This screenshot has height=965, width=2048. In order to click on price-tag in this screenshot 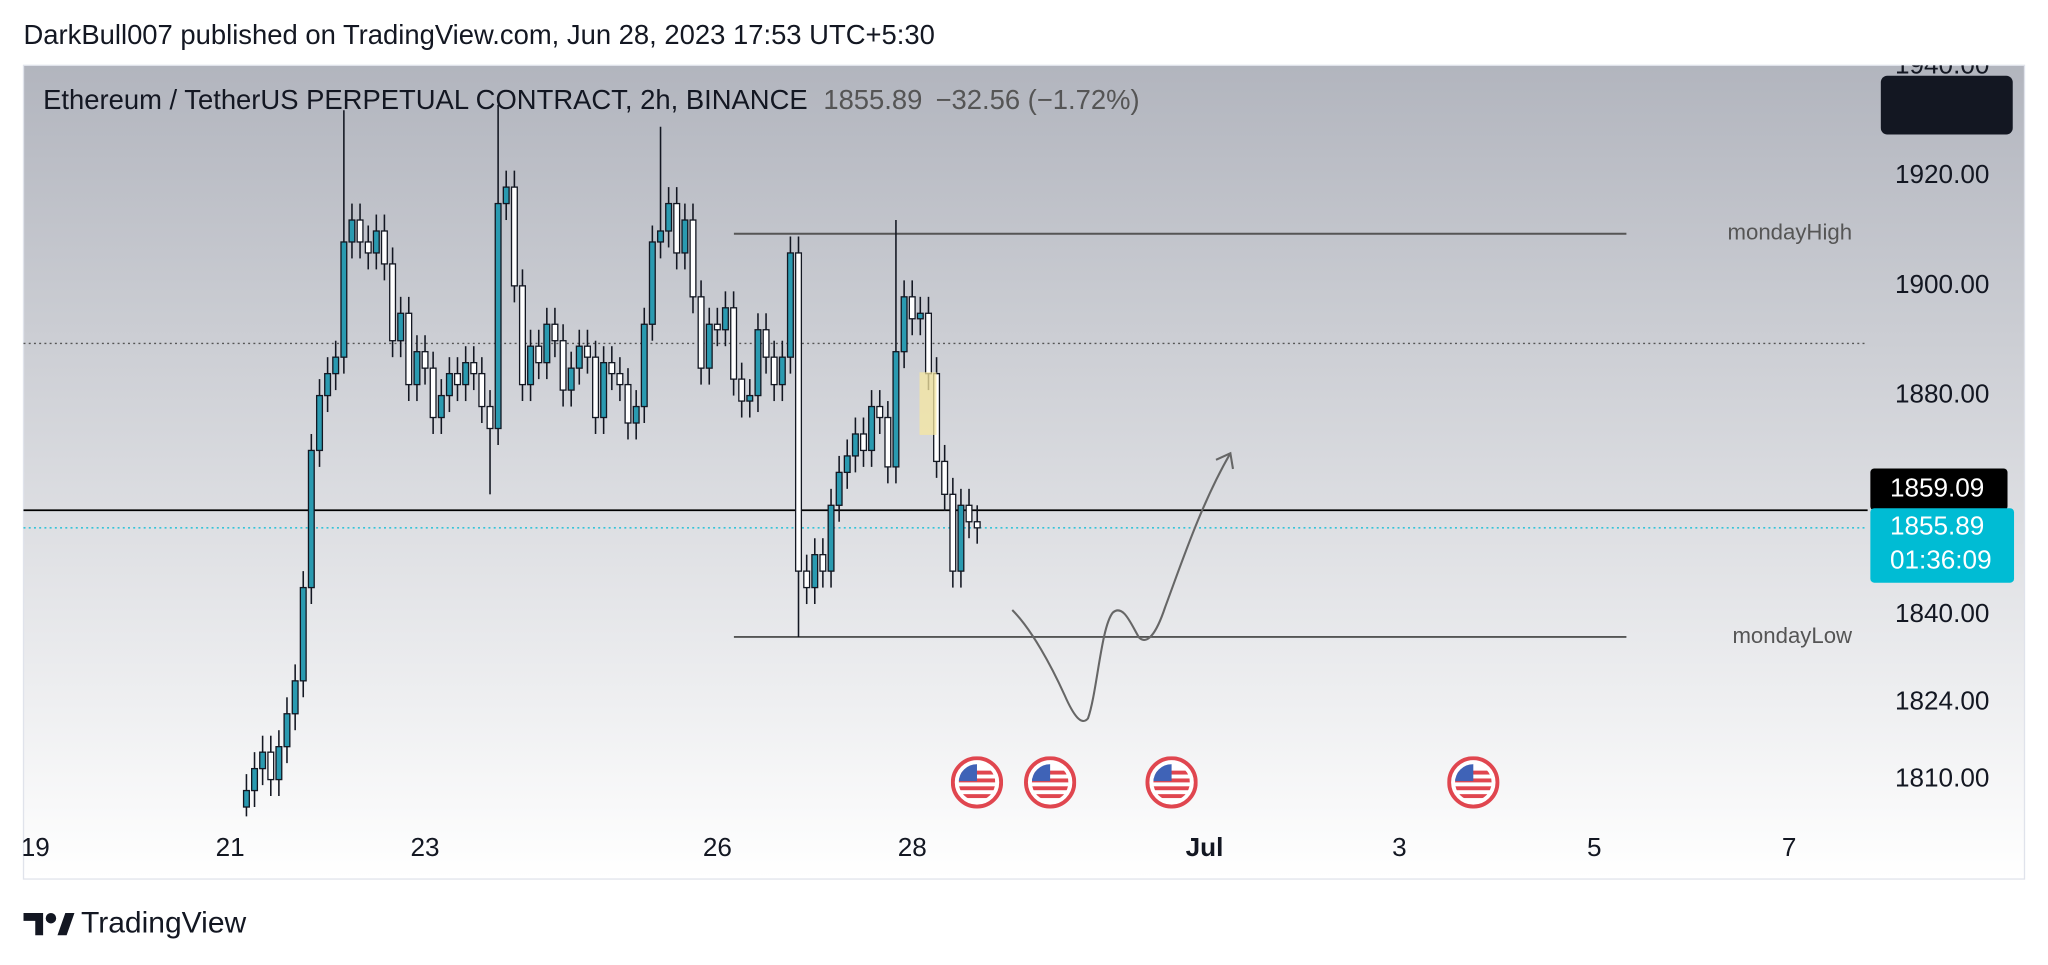, I will do `click(1942, 545)`.